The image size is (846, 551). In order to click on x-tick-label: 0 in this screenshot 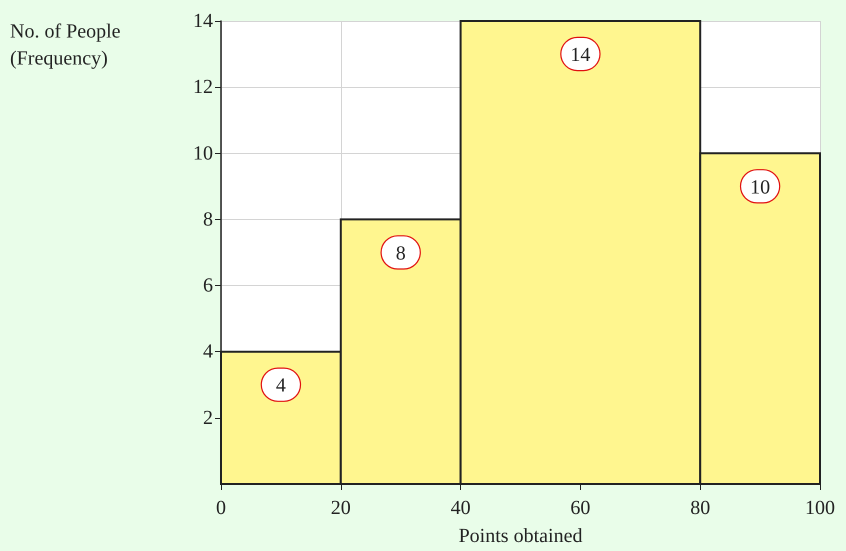, I will do `click(221, 508)`.